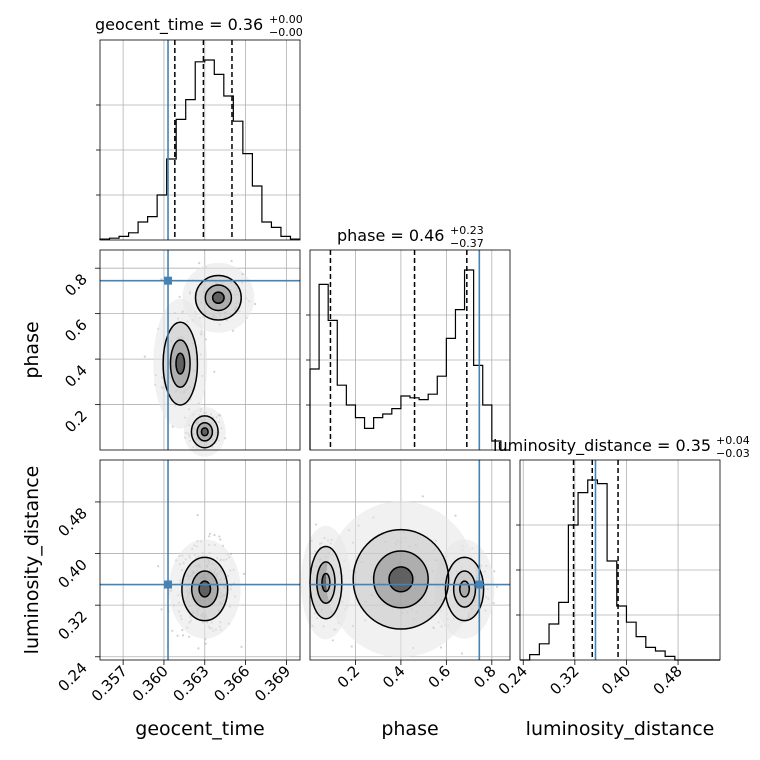 This screenshot has height=760, width=760. I want to click on y-tick-label-phase: 0.8, so click(76, 285).